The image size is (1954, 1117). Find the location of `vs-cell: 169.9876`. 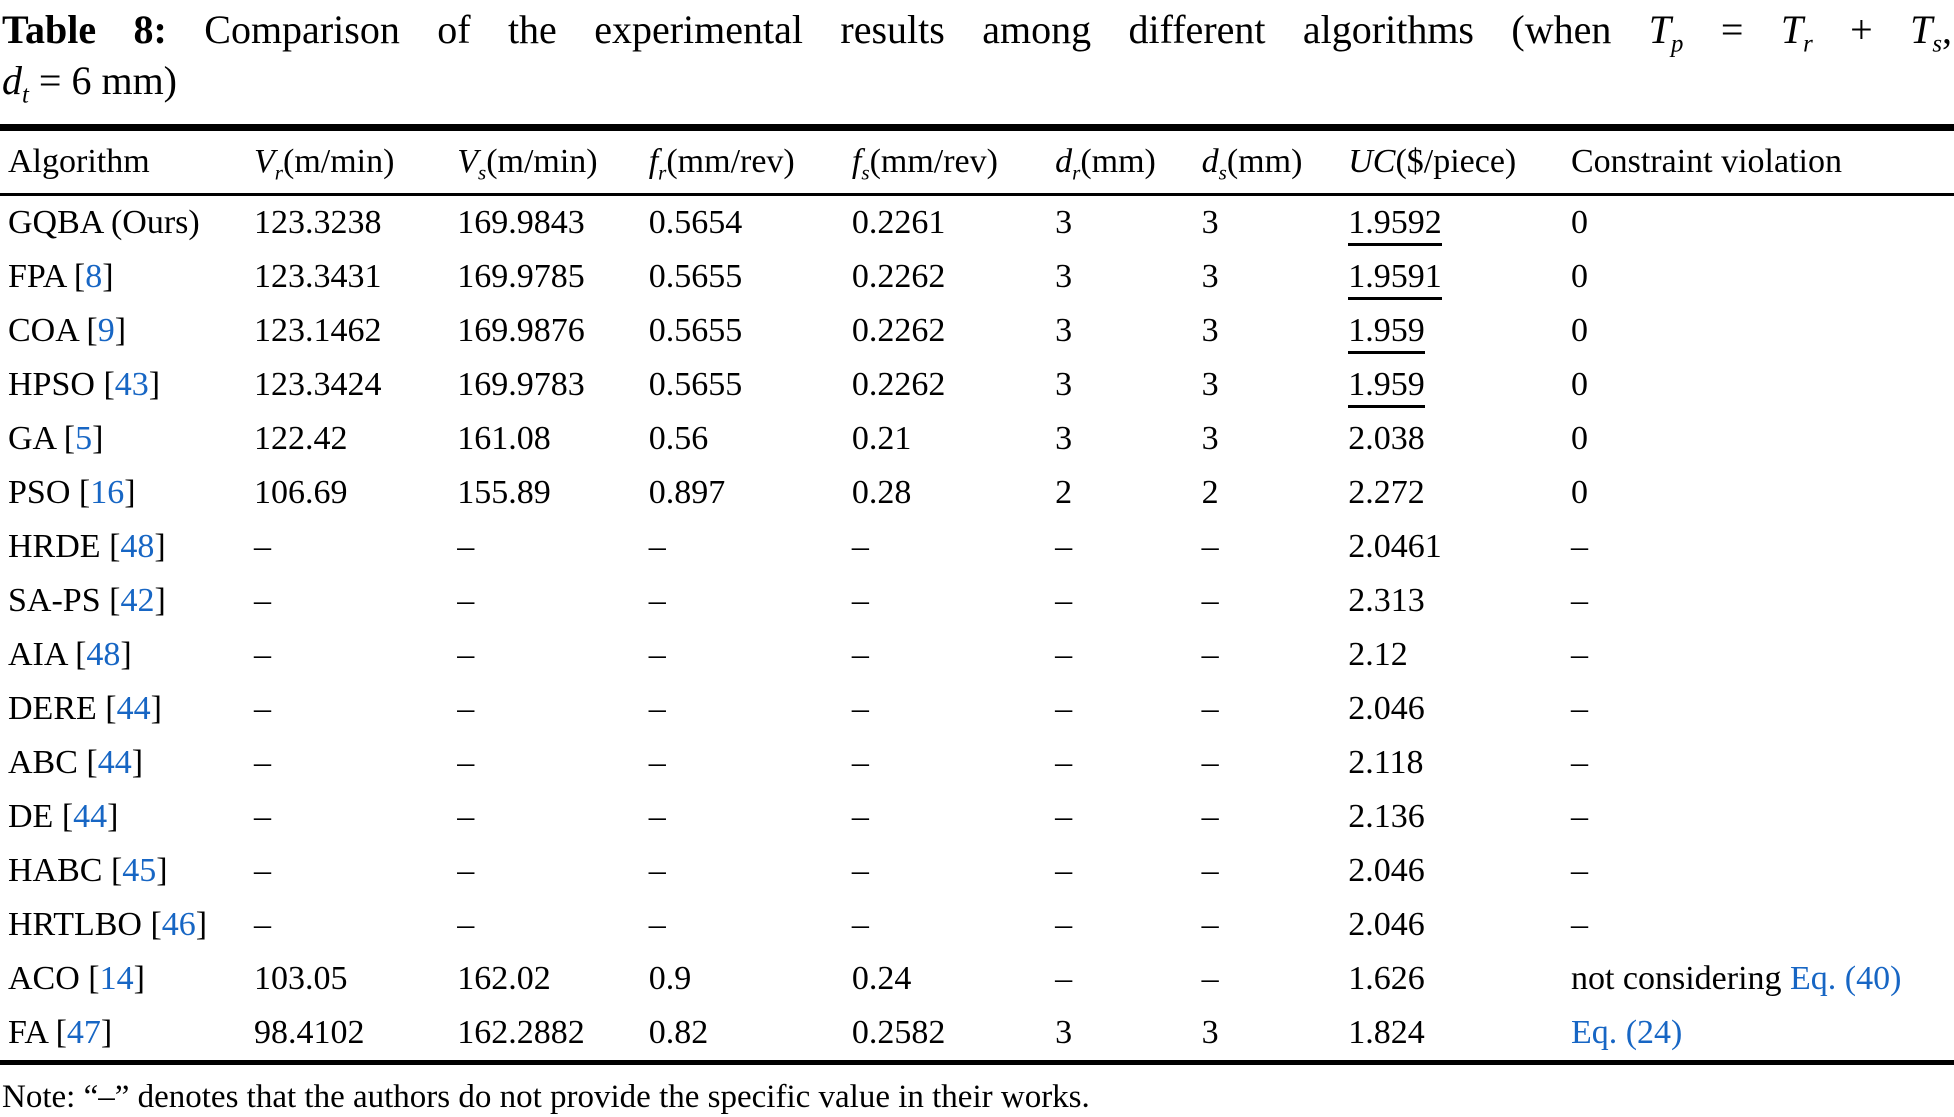

vs-cell: 169.9876 is located at coordinates (521, 331).